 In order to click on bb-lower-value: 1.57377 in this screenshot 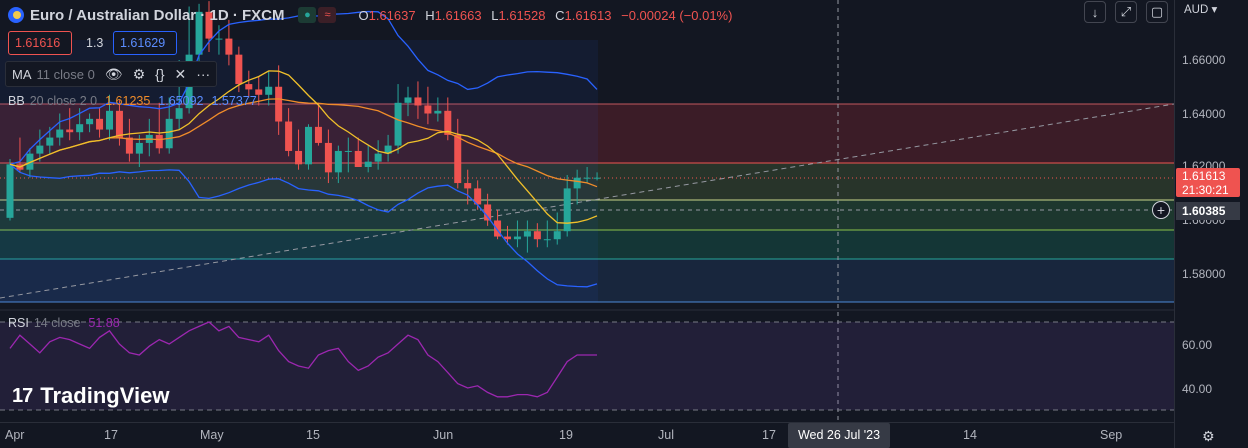, I will do `click(234, 101)`.